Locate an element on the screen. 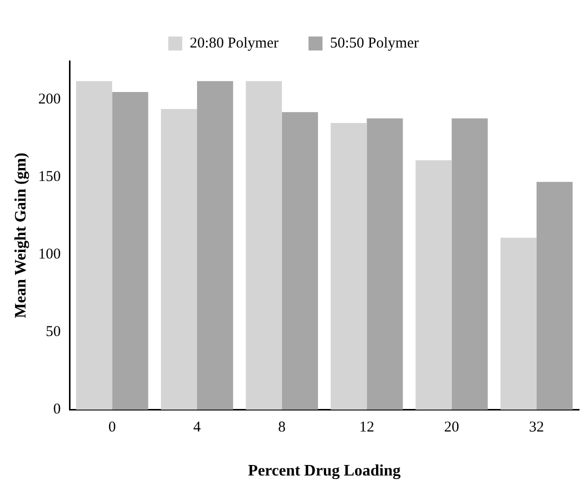 This screenshot has height=489, width=583. y-tick-label: 50 is located at coordinates (53, 332).